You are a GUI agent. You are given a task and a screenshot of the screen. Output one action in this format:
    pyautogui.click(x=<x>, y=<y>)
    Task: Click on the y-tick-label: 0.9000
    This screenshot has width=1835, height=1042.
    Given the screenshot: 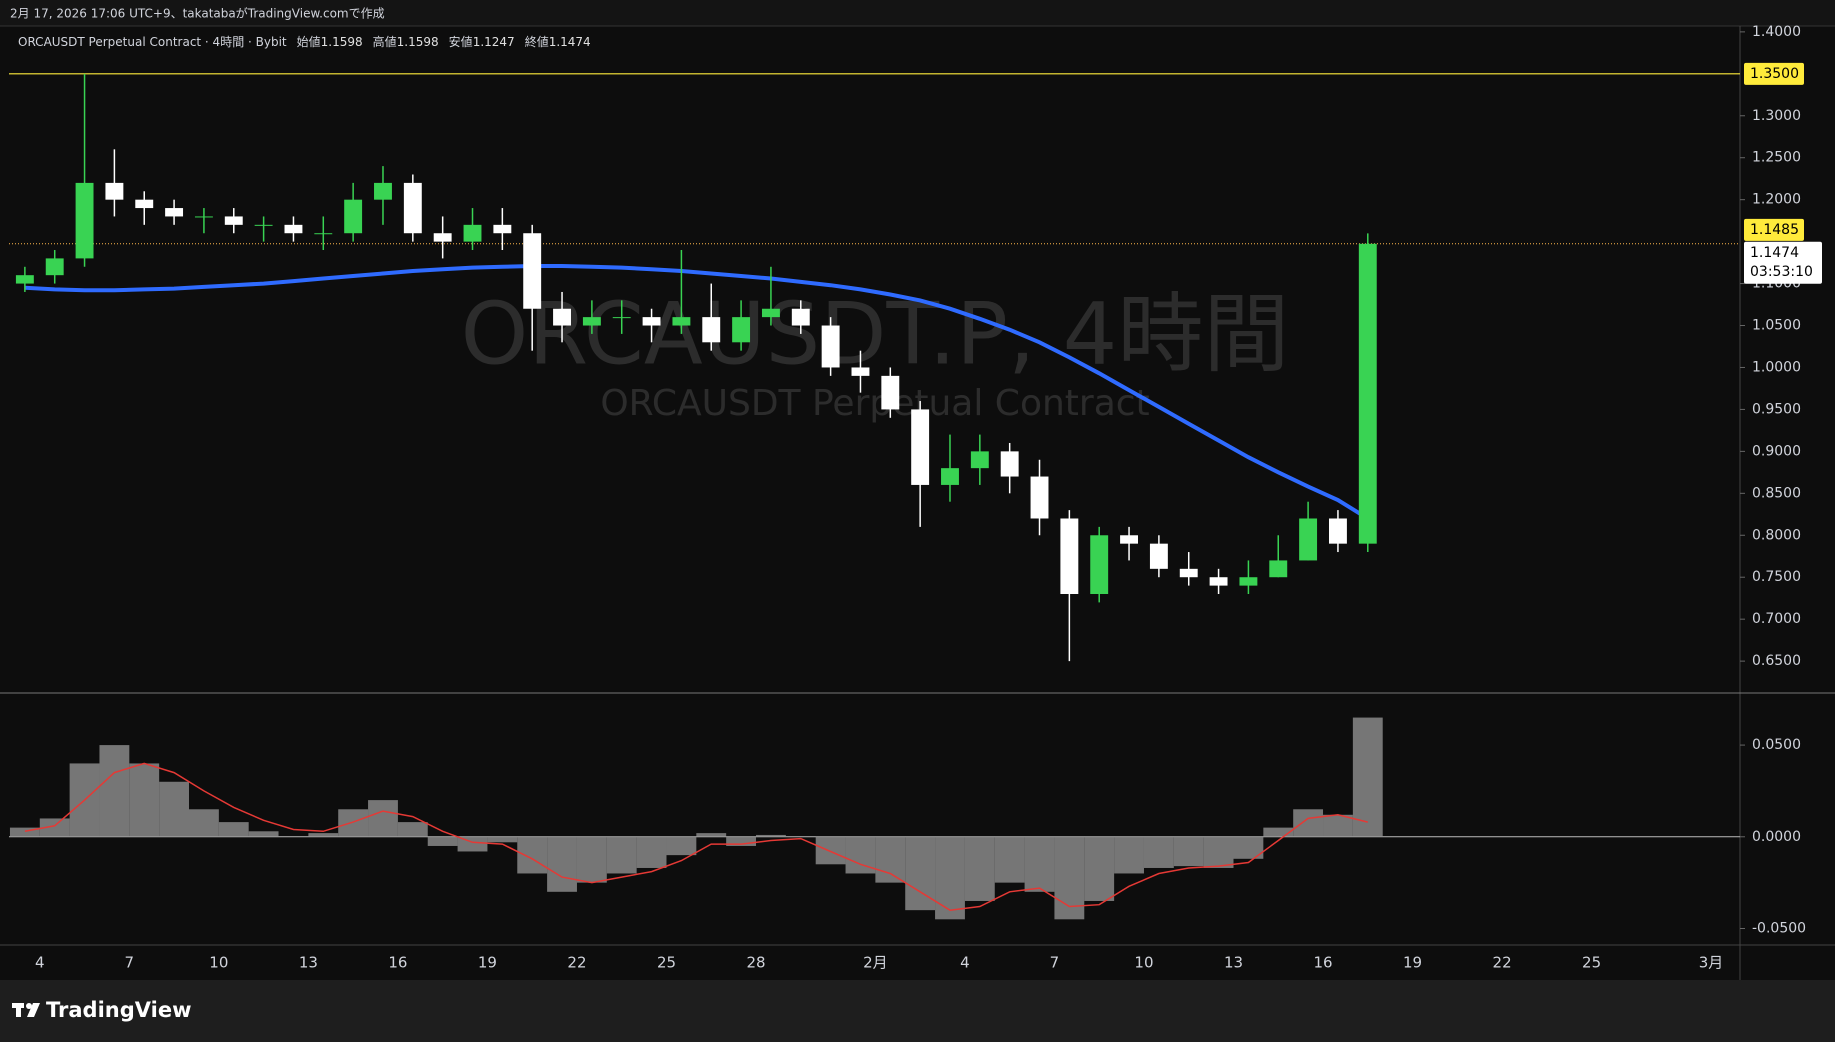 What is the action you would take?
    pyautogui.click(x=1776, y=451)
    